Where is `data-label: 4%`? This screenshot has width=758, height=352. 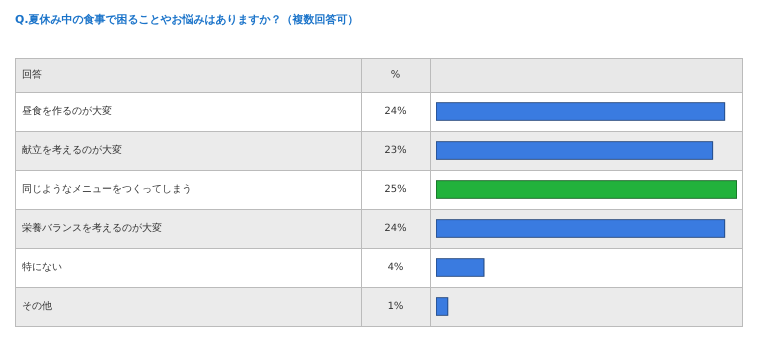
data-label: 4% is located at coordinates (396, 268).